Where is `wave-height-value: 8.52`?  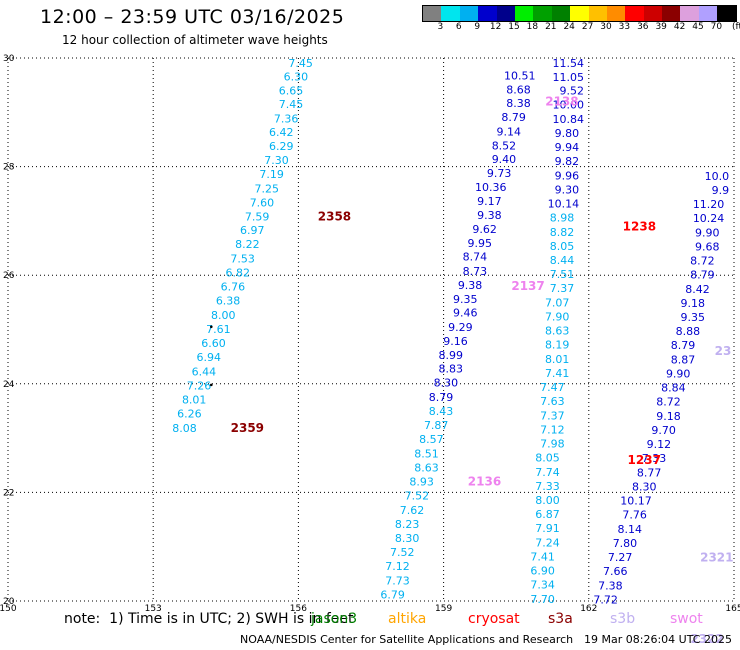
wave-height-value: 8.52 is located at coordinates (504, 145).